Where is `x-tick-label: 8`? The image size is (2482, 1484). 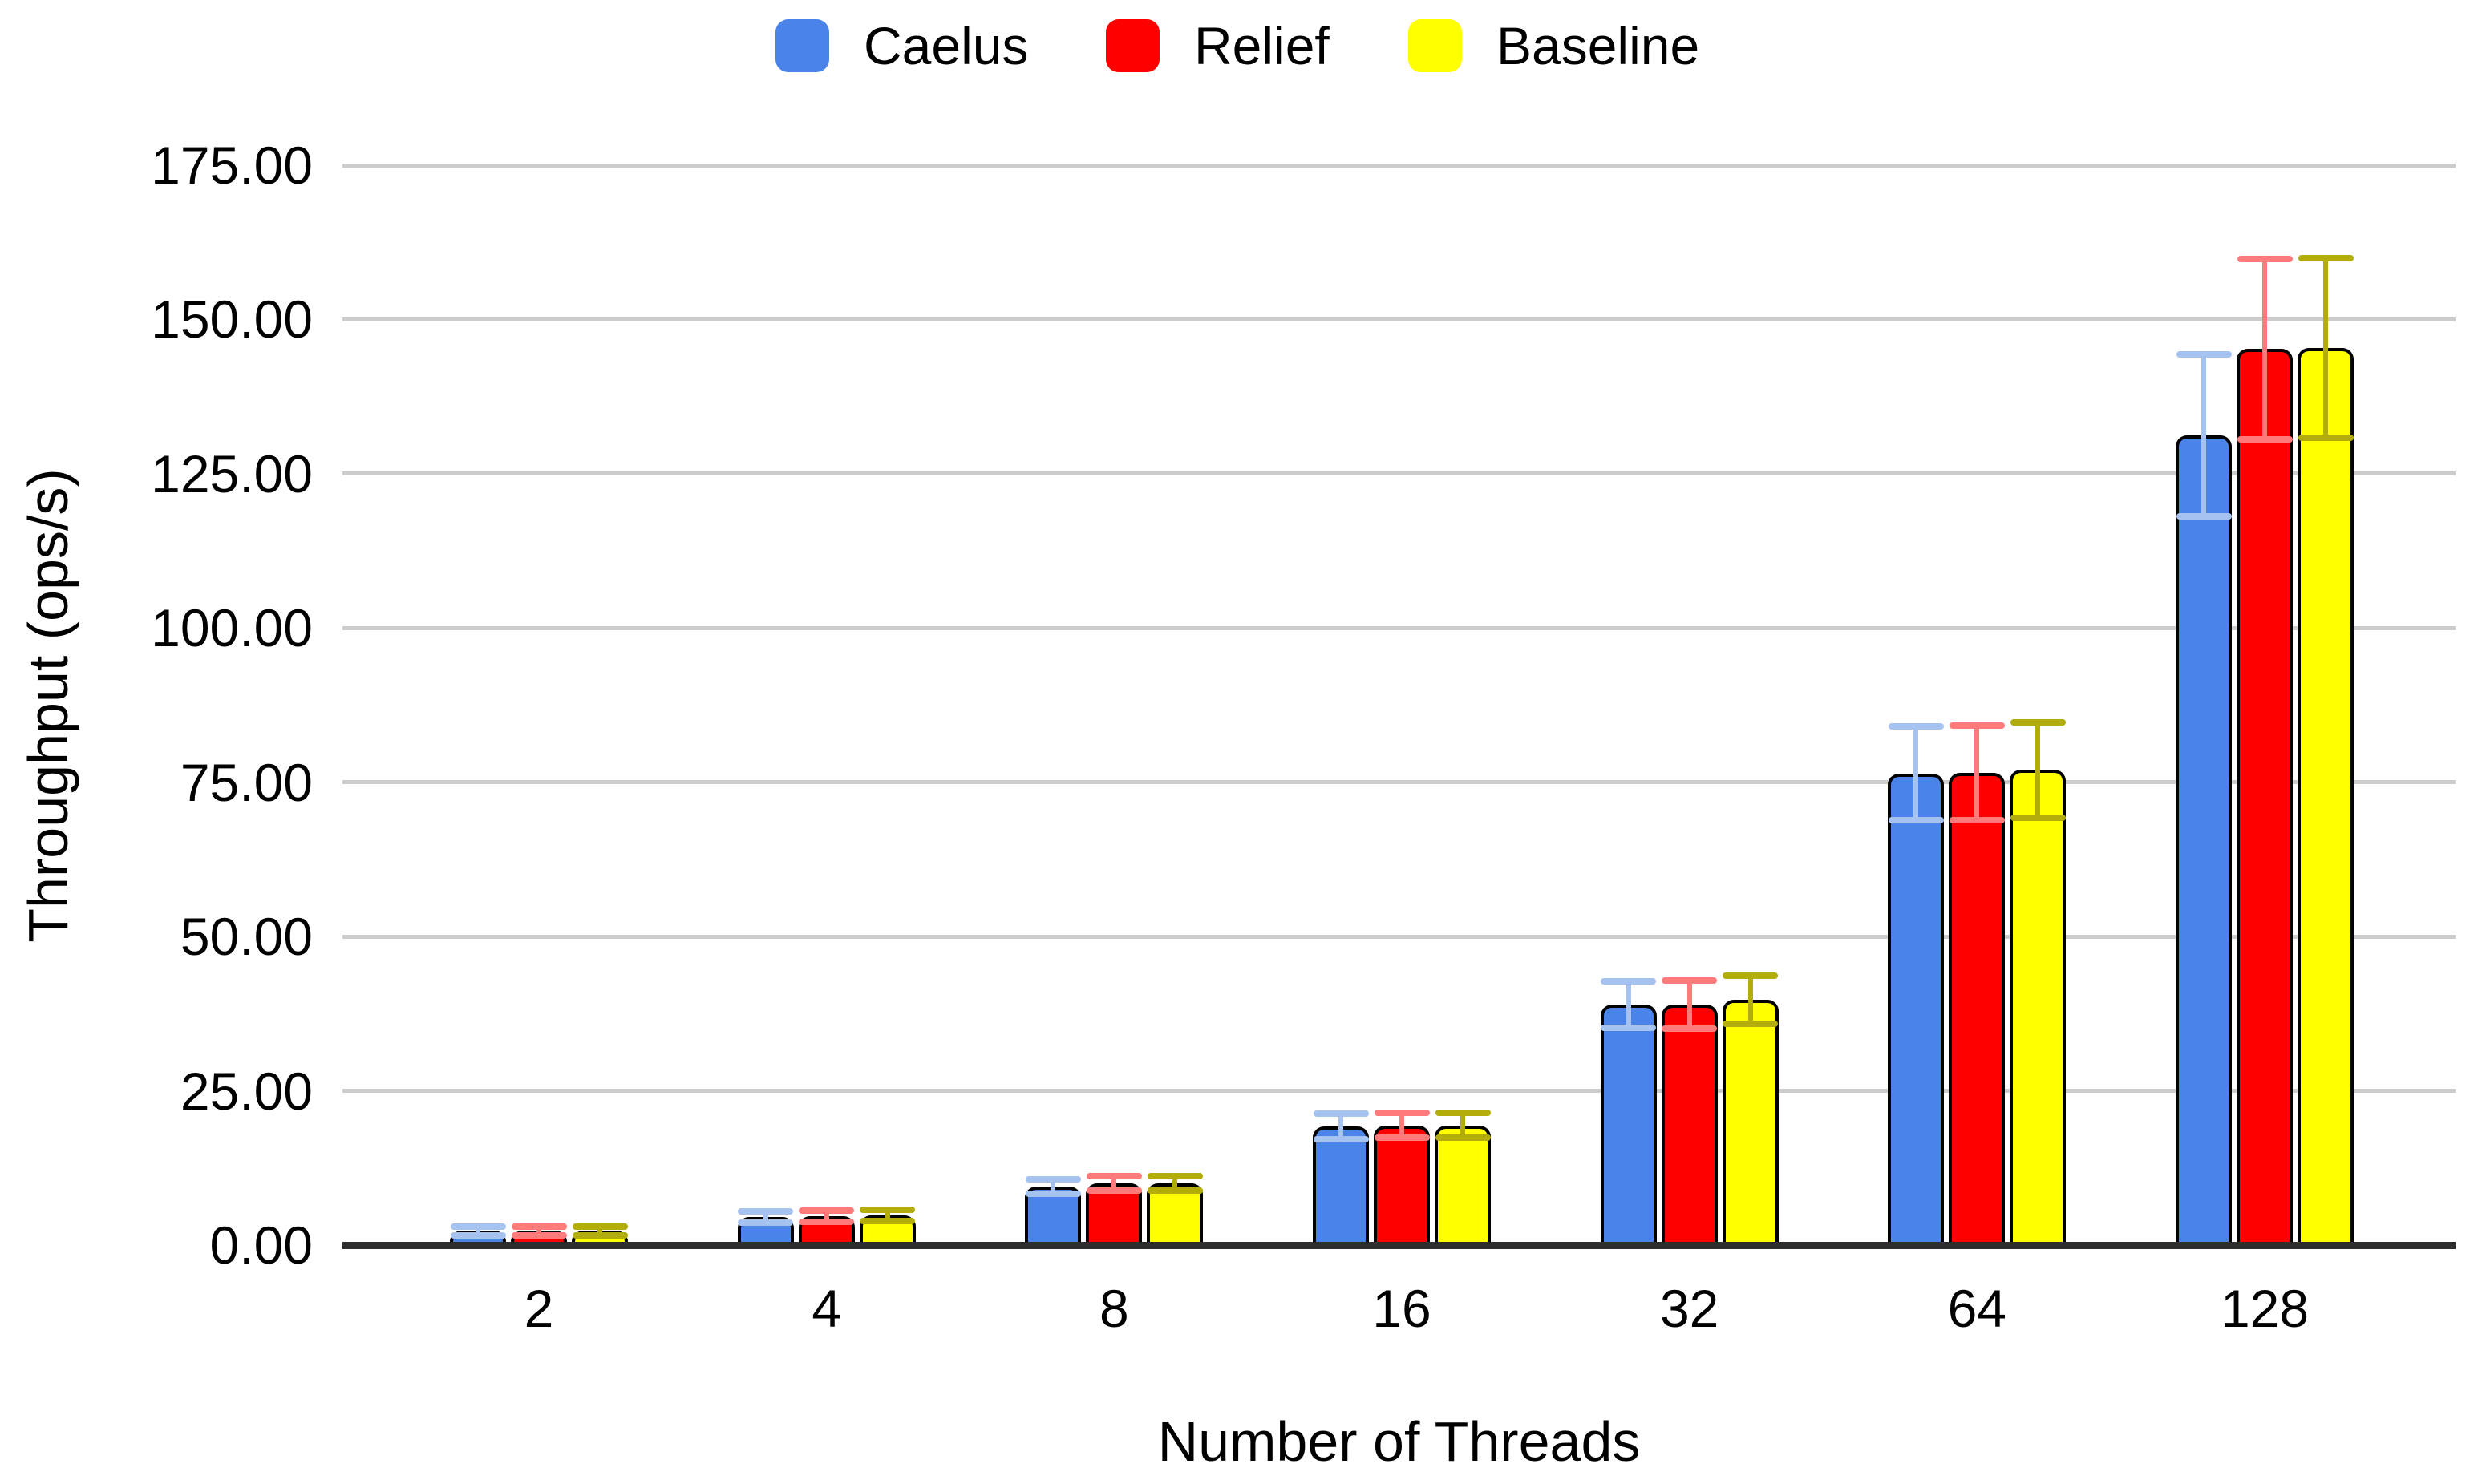 x-tick-label: 8 is located at coordinates (1114, 1308).